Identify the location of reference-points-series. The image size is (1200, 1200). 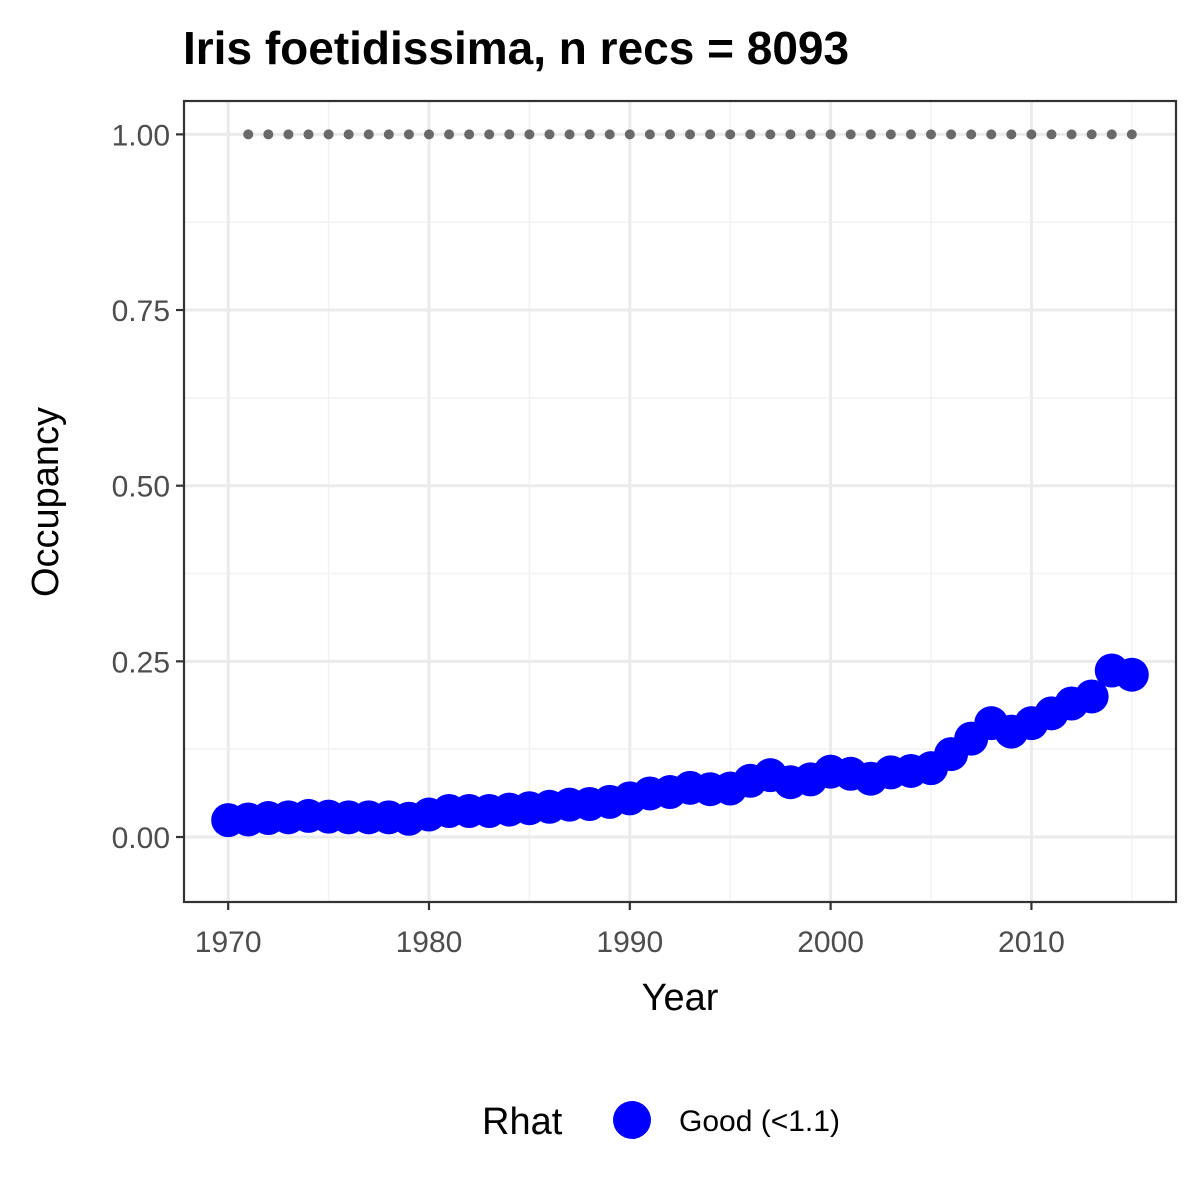
(690, 134).